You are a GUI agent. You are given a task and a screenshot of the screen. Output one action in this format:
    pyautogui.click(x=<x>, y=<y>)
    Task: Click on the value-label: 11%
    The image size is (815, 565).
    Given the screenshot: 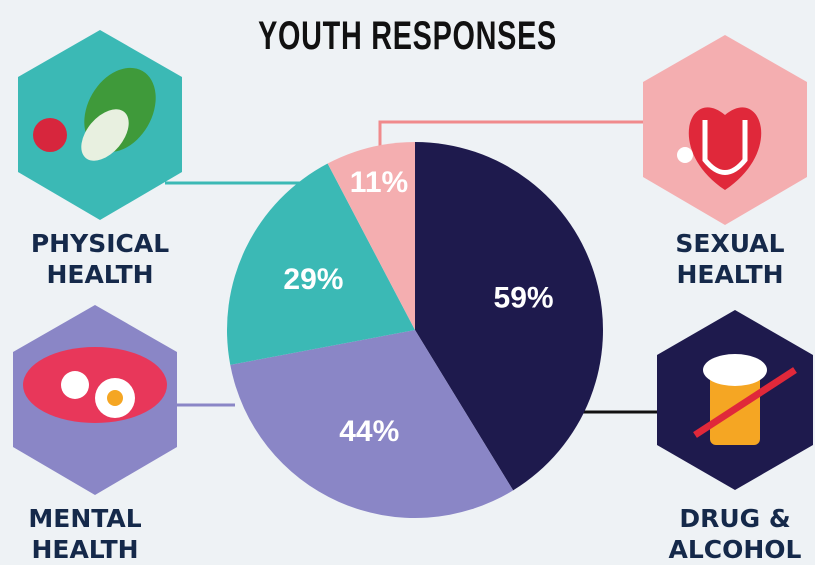 What is the action you would take?
    pyautogui.click(x=379, y=182)
    